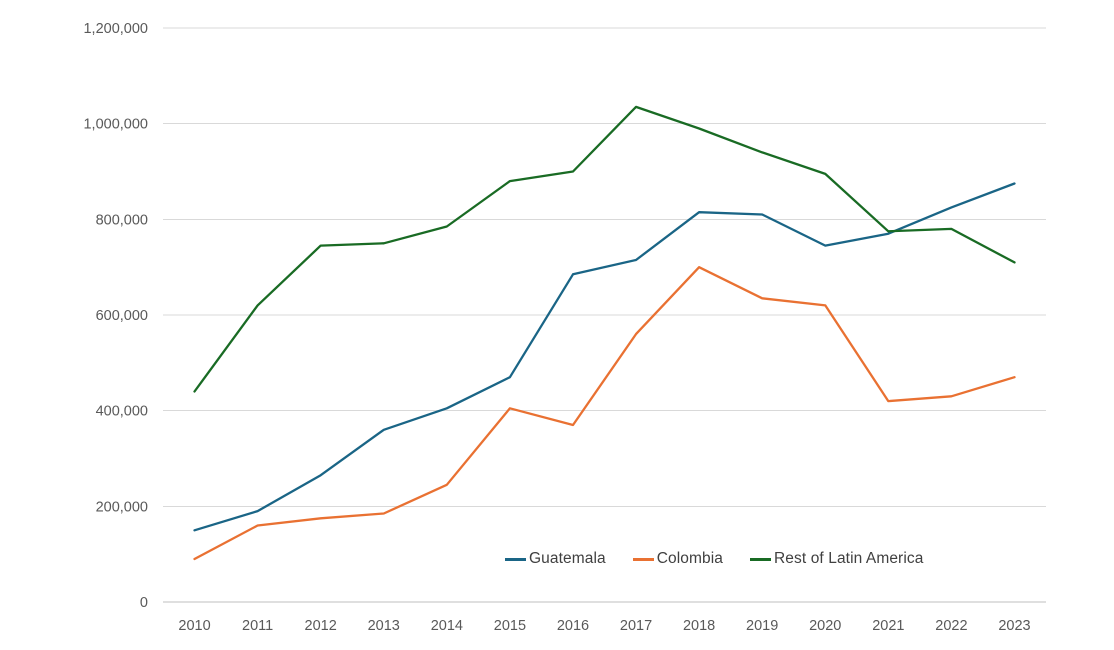  What do you see at coordinates (573, 626) in the screenshot?
I see `x-axis-tick-label: 2016` at bounding box center [573, 626].